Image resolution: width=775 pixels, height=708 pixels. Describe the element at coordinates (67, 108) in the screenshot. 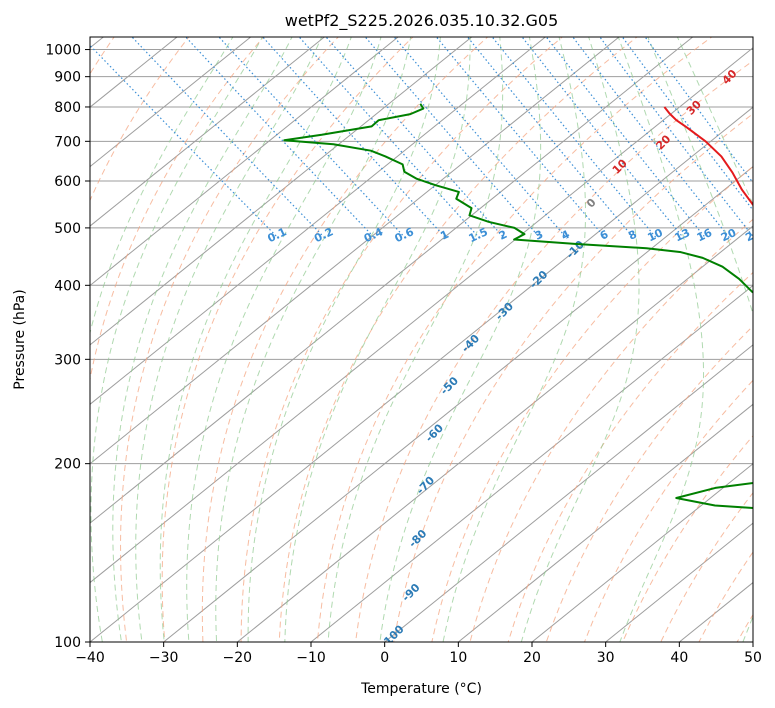

I see `y-tick-label: 800` at that location.